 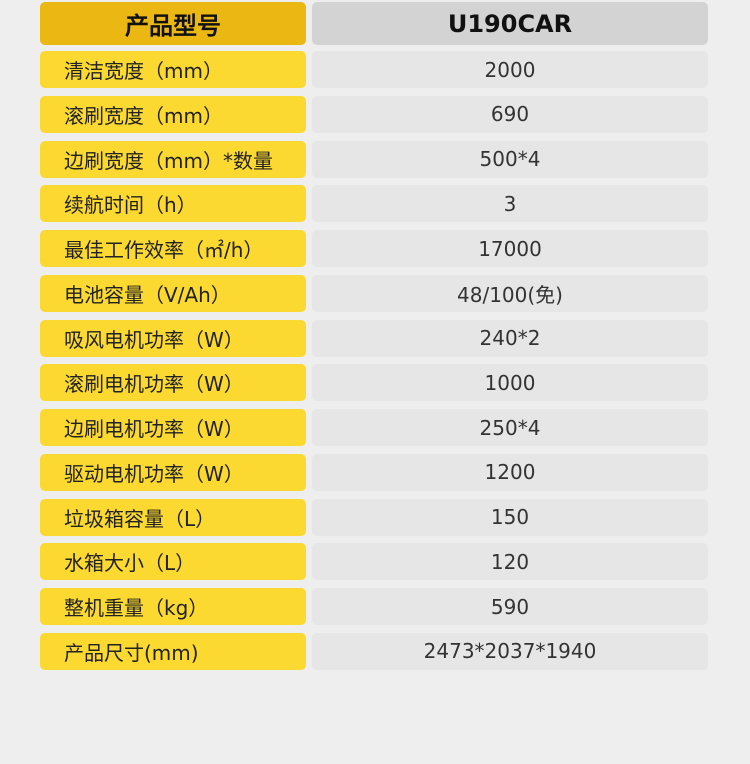 What do you see at coordinates (173, 249) in the screenshot?
I see `spec-label: 最佳工作效率（㎡/h）` at bounding box center [173, 249].